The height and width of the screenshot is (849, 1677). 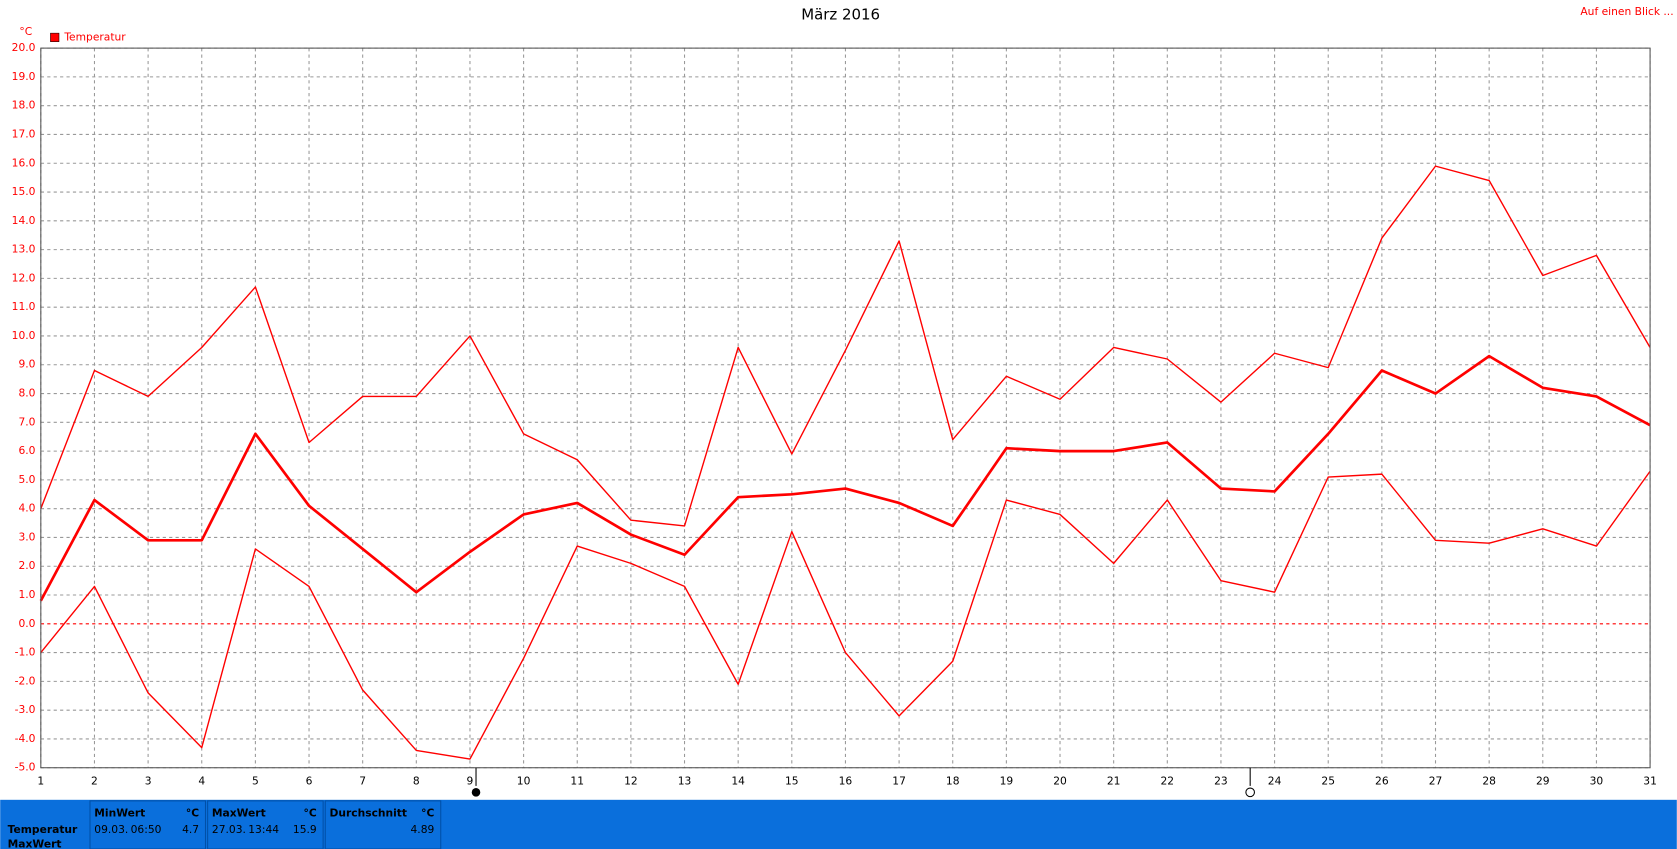 What do you see at coordinates (25, 767) in the screenshot?
I see `y-tick-label: -5.0` at bounding box center [25, 767].